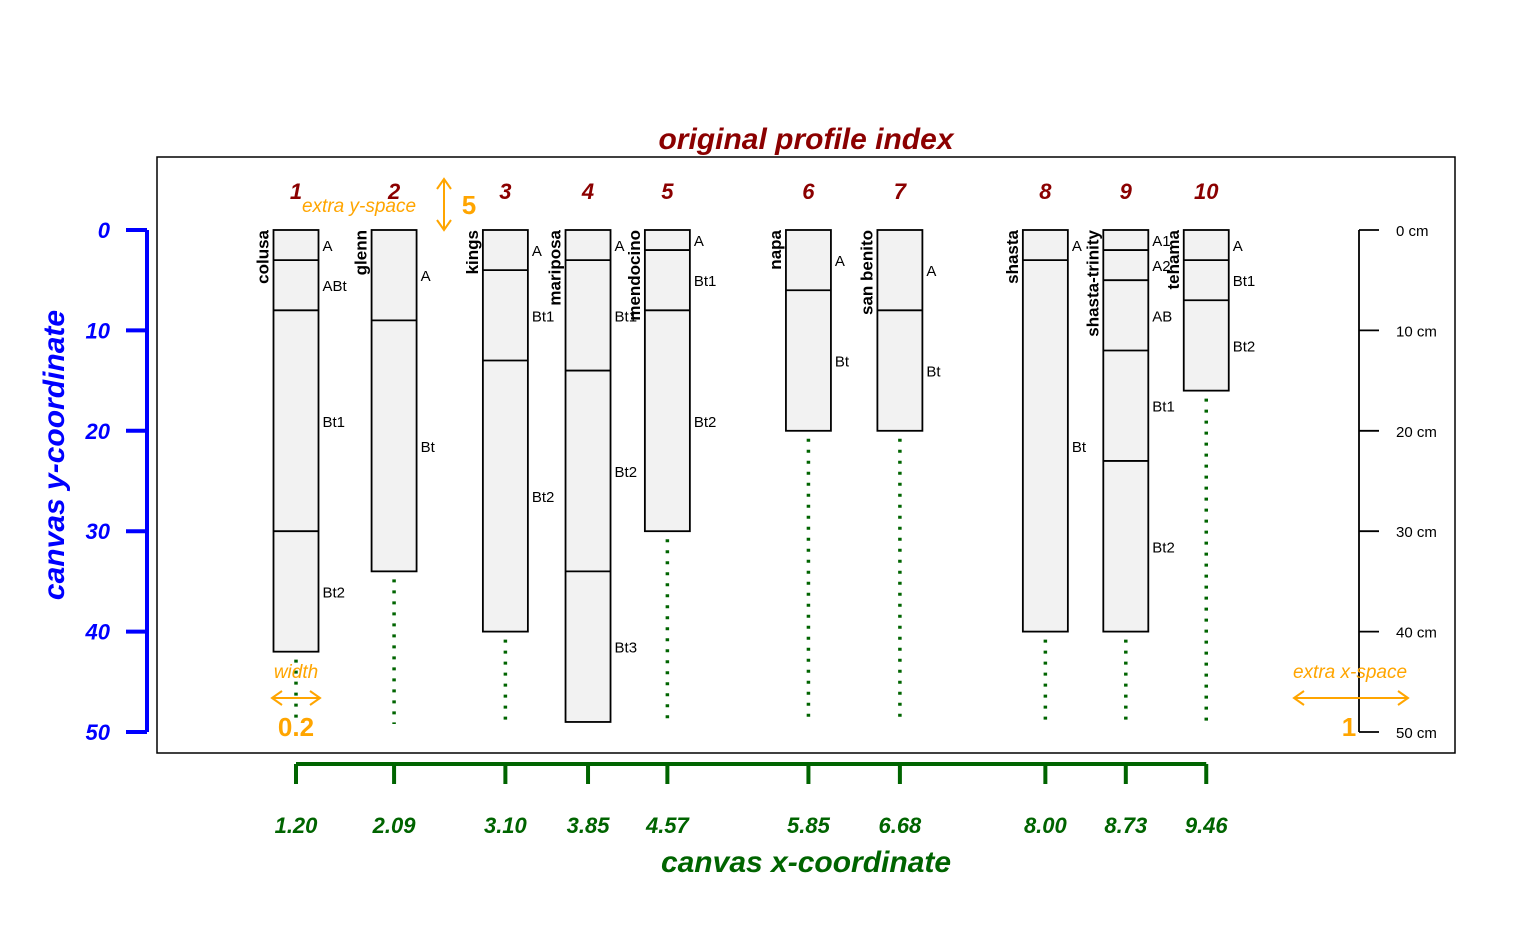 The width and height of the screenshot is (1536, 950). I want to click on horizon-label: A1, so click(1161, 241).